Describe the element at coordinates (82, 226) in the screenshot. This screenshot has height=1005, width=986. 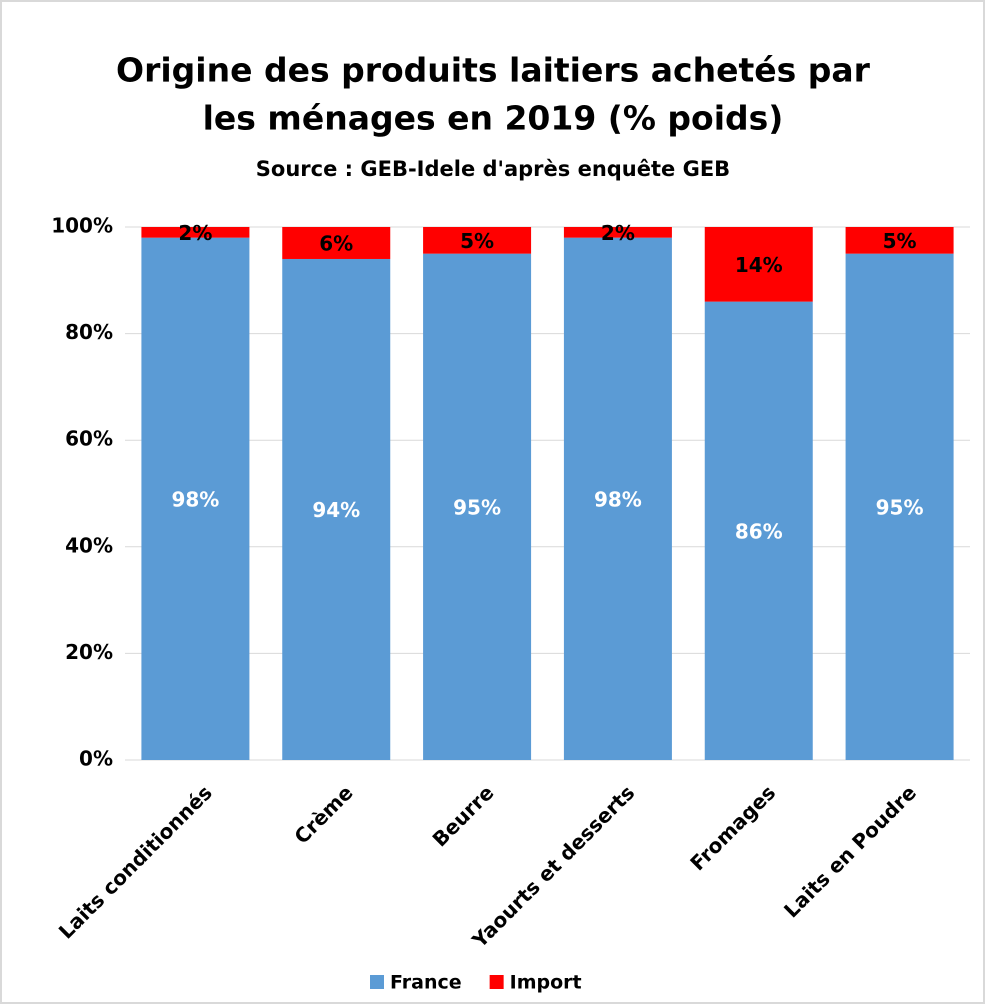
I see `y-tick-label: 100%` at that location.